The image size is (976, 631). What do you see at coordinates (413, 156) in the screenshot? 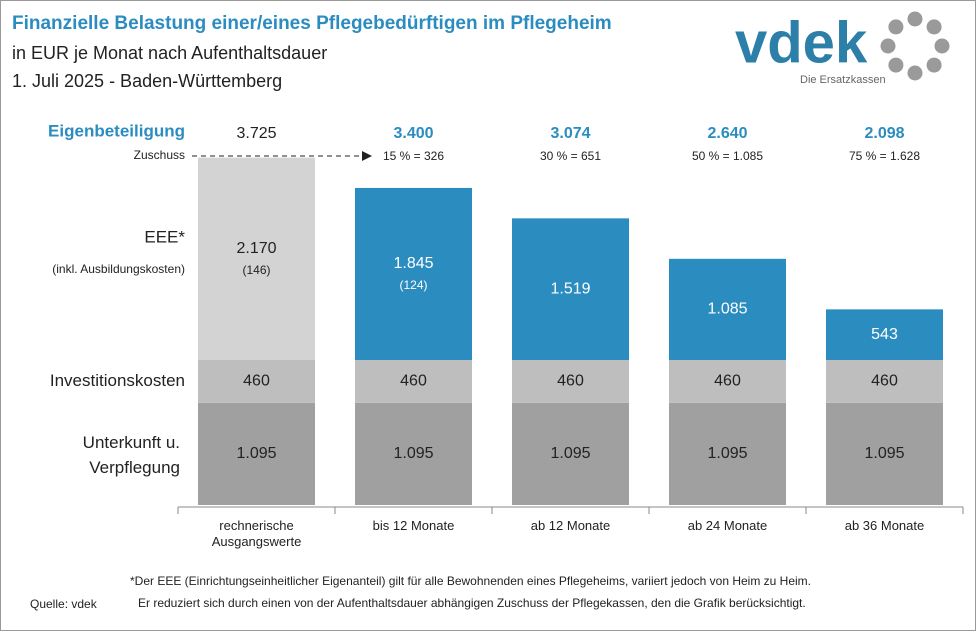
I see `zuschuss-label: 15 % = 326` at bounding box center [413, 156].